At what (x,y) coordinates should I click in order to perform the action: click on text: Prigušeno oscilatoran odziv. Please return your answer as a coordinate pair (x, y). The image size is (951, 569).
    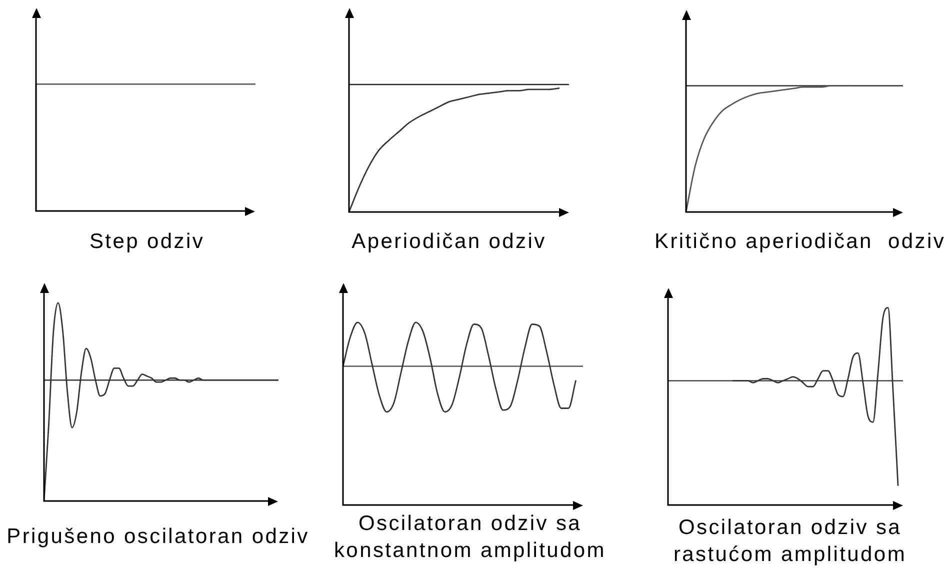
    Looking at the image, I should click on (158, 537).